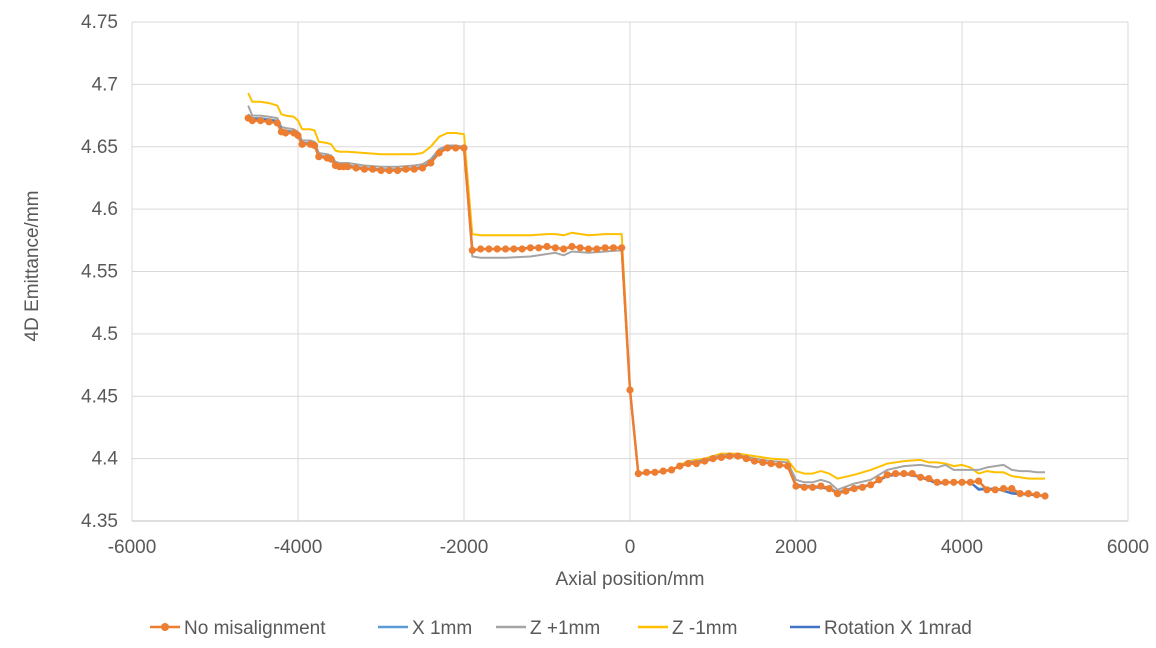  Describe the element at coordinates (99, 521) in the screenshot. I see `y-tick-label: 4.35` at that location.